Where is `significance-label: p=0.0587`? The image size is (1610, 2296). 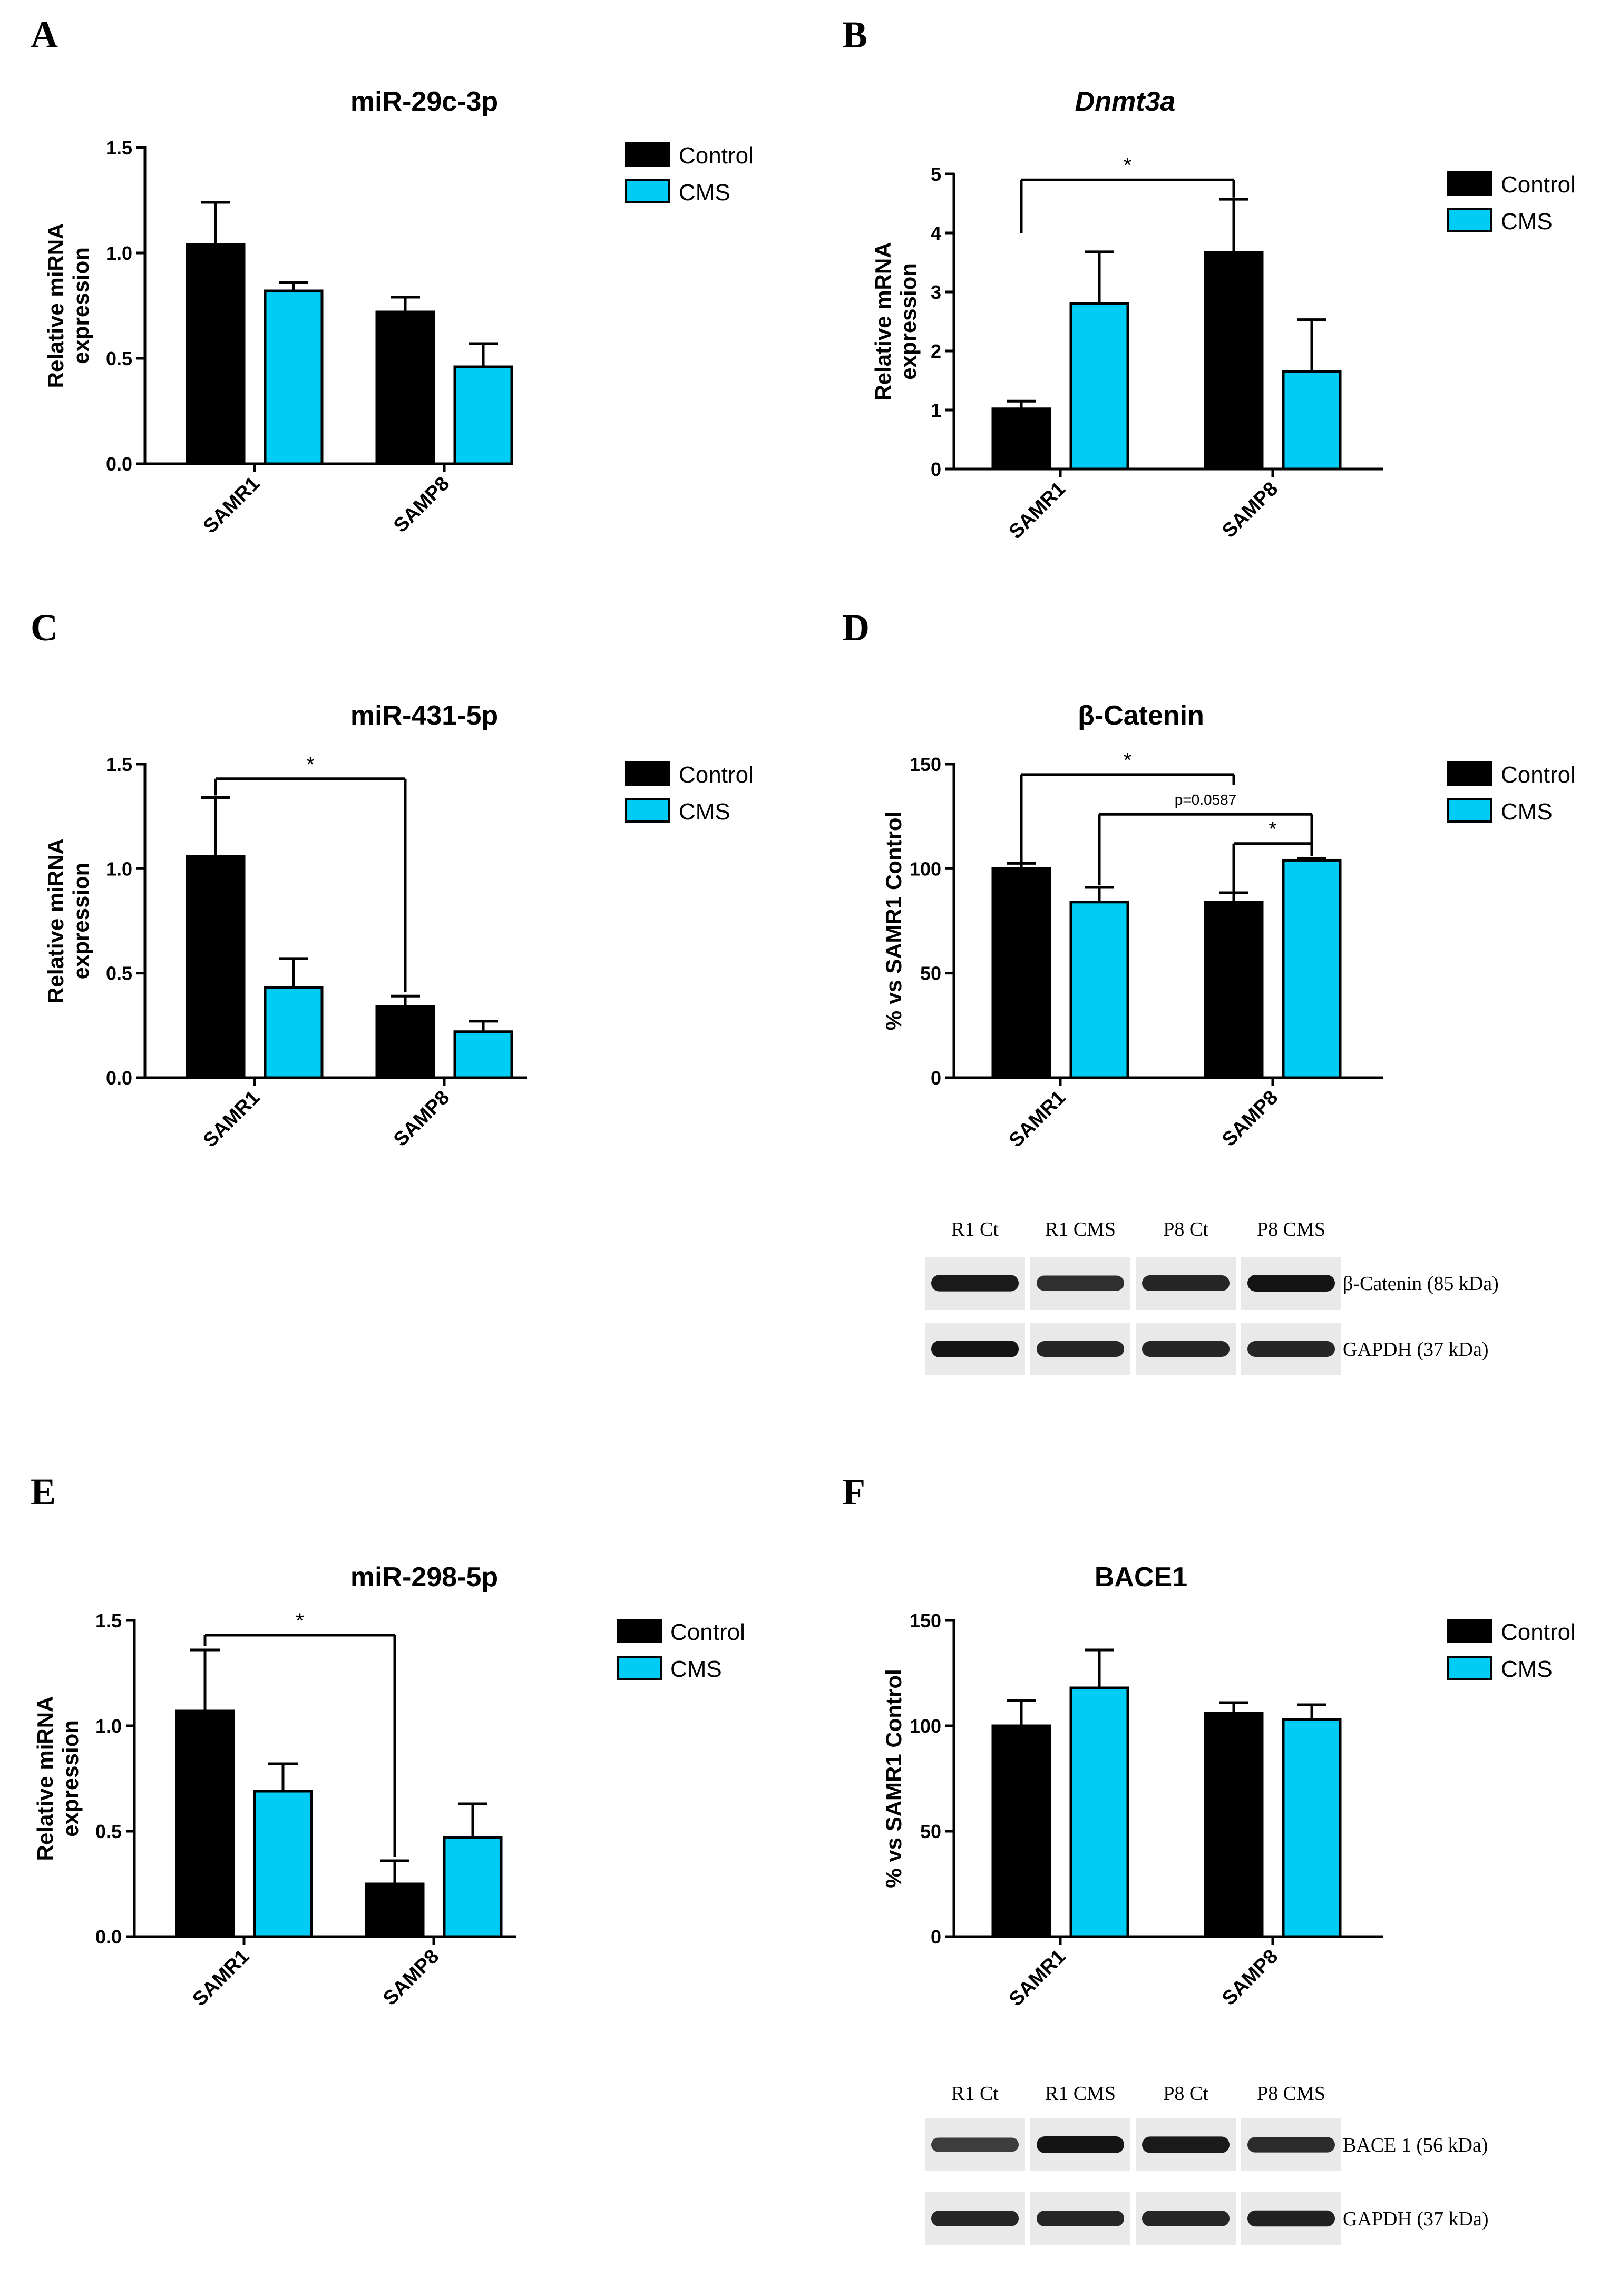
significance-label: p=0.0587 is located at coordinates (1206, 800).